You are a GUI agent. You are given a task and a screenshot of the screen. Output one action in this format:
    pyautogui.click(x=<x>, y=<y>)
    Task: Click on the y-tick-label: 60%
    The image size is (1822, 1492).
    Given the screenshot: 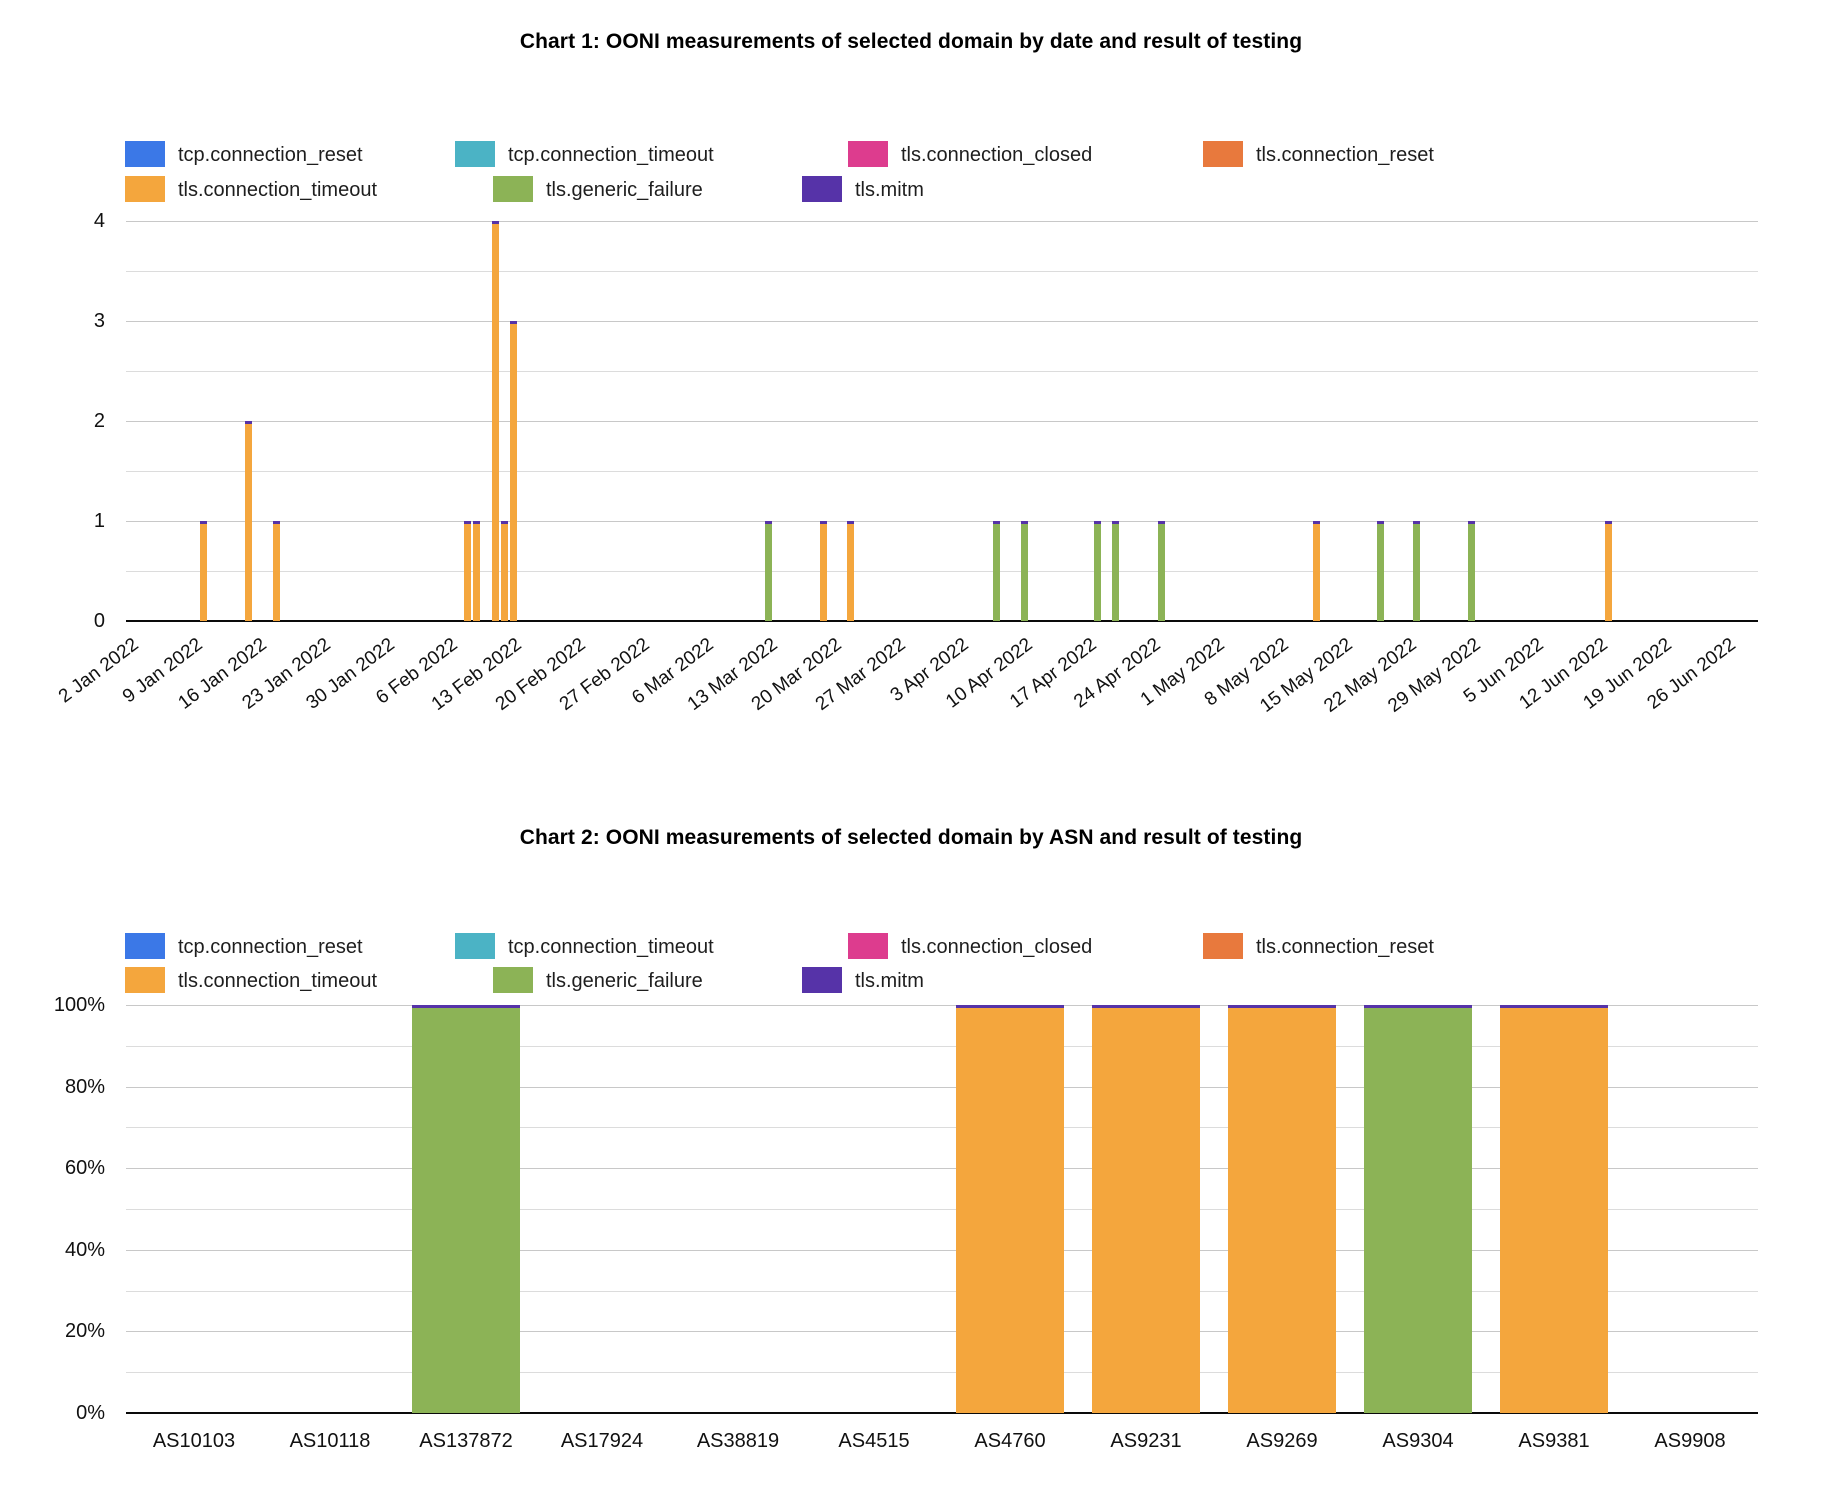 What is the action you would take?
    pyautogui.click(x=84, y=1168)
    